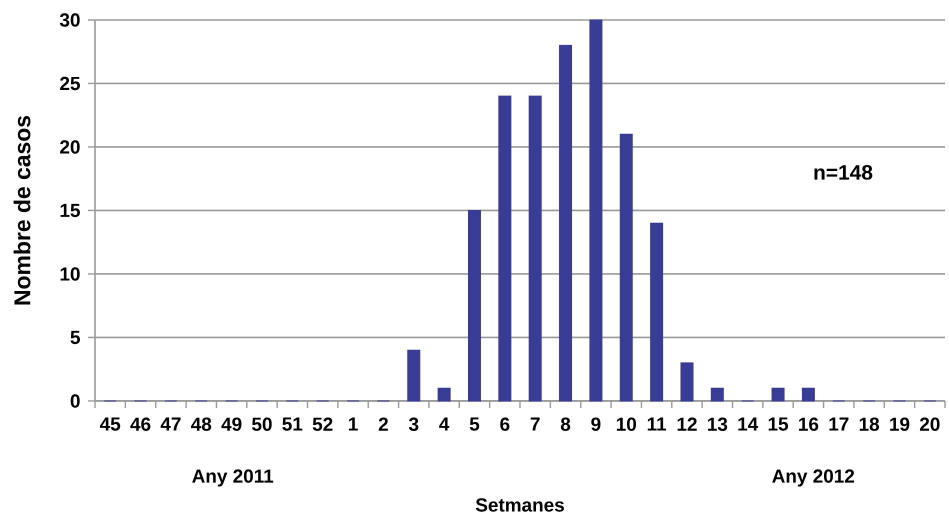 The width and height of the screenshot is (949, 515). What do you see at coordinates (748, 424) in the screenshot?
I see `x-tick-label: 14` at bounding box center [748, 424].